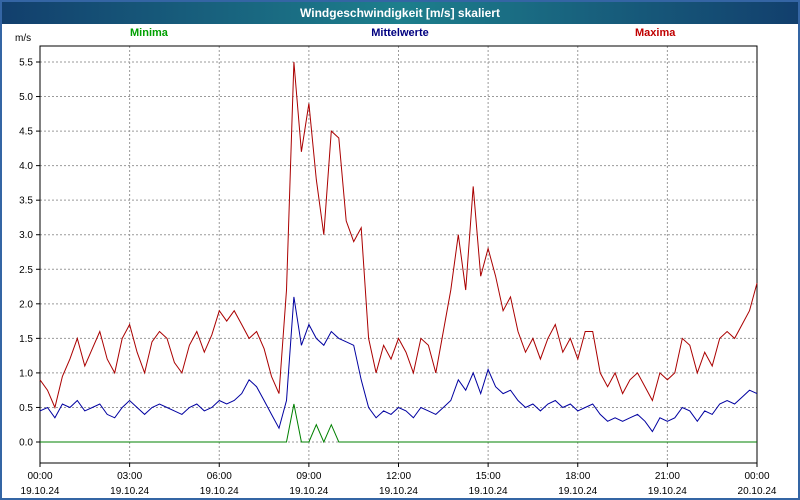 The image size is (800, 500). I want to click on svg-text: 4.0, so click(26, 166).